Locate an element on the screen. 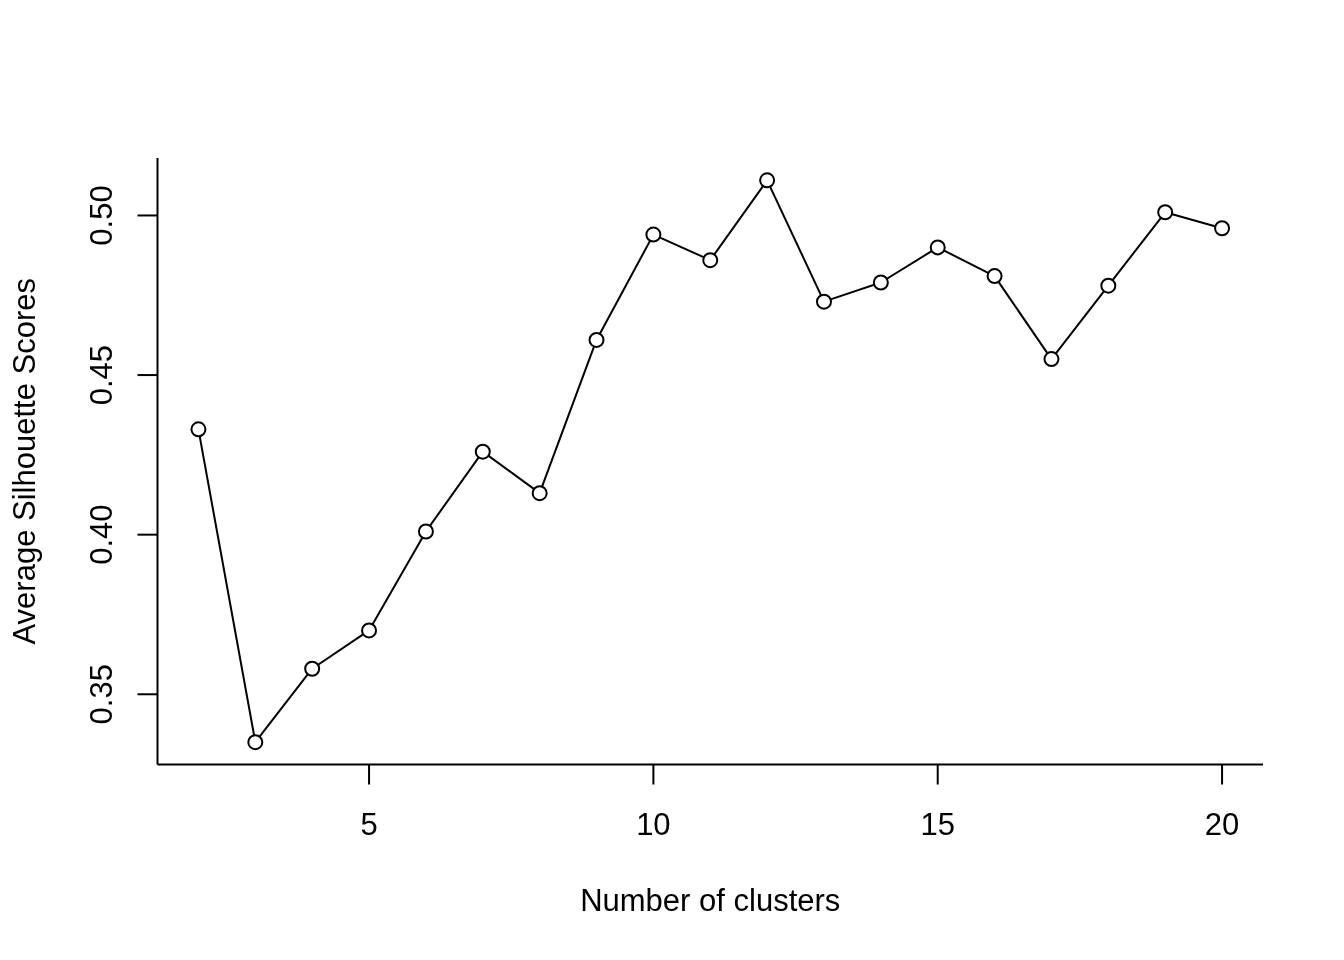 The width and height of the screenshot is (1344, 960). y-tick-label: 0.45 is located at coordinates (101, 375).